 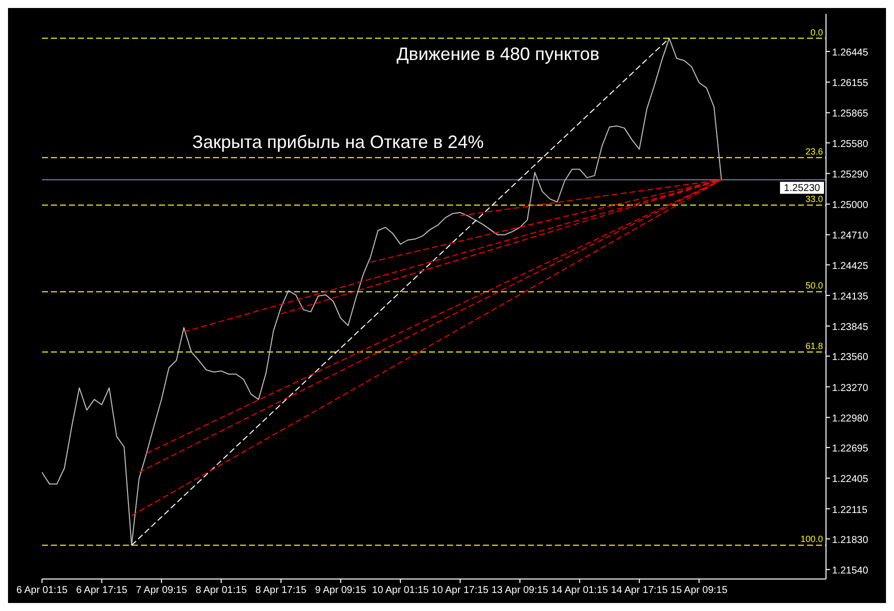 I want to click on annotation: 0.0, so click(x=816, y=32).